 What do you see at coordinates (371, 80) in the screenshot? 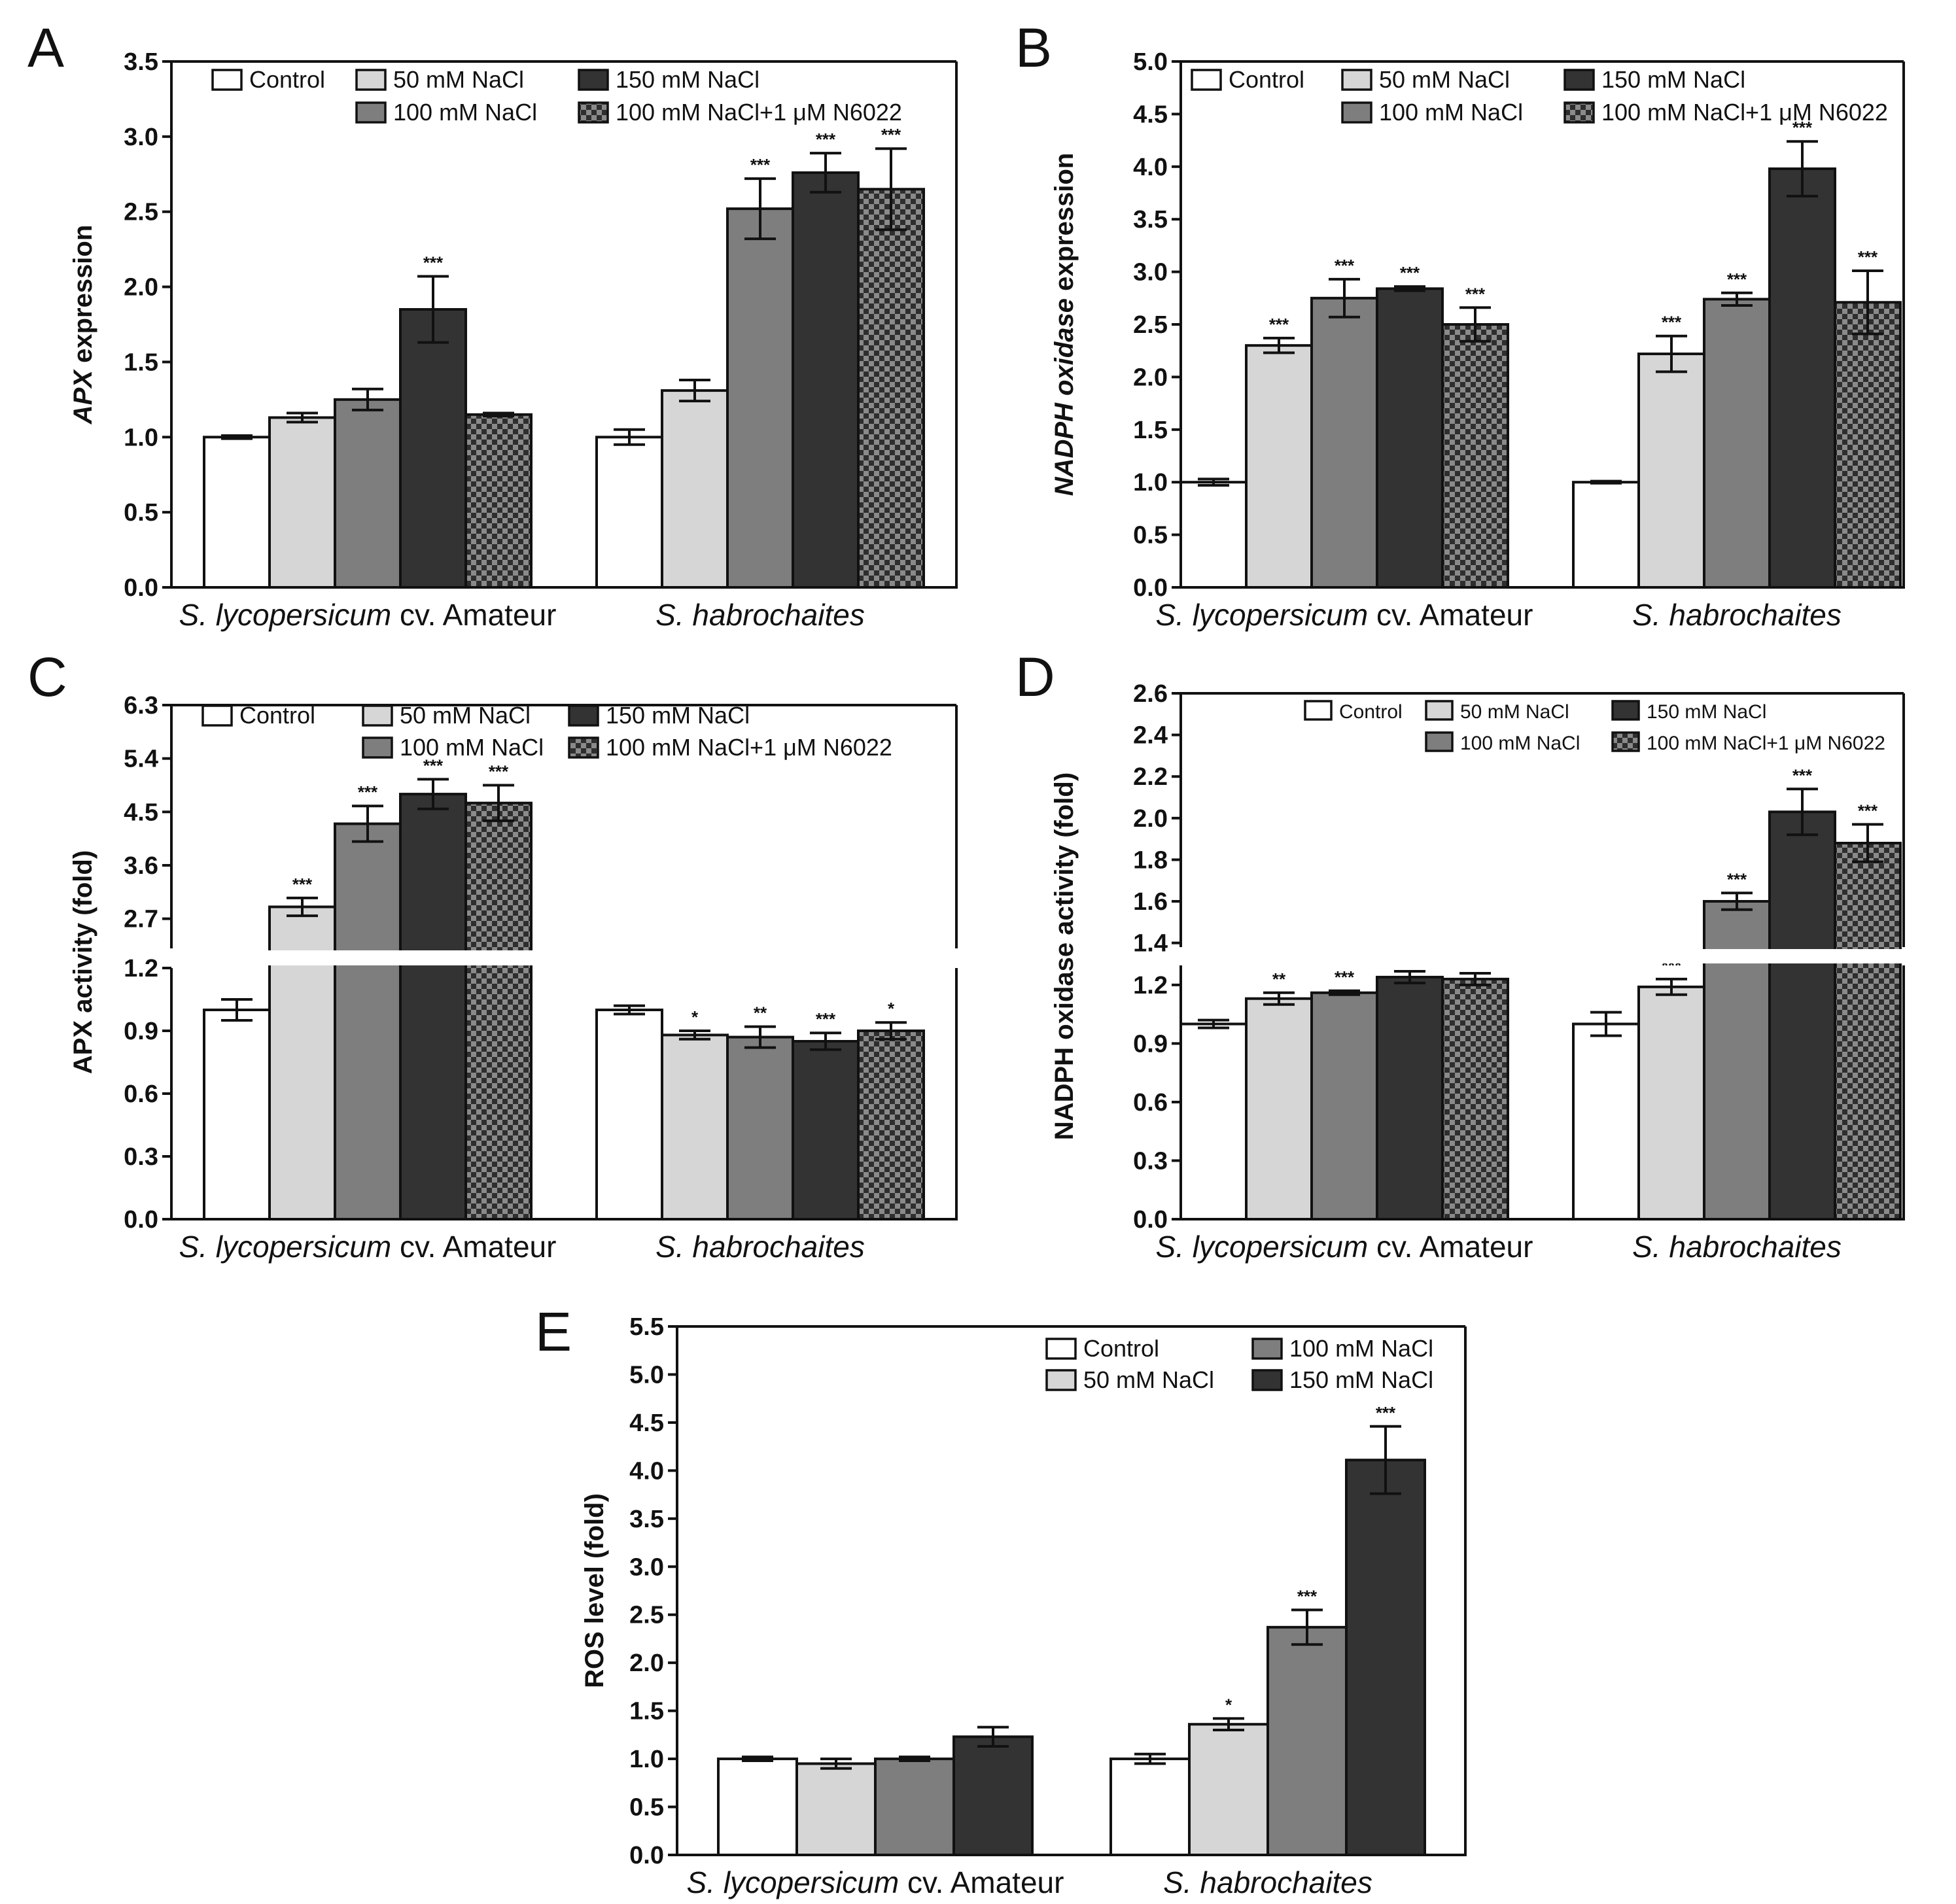
I see `panel-a-legend-swatch-50-mm-nacl` at bounding box center [371, 80].